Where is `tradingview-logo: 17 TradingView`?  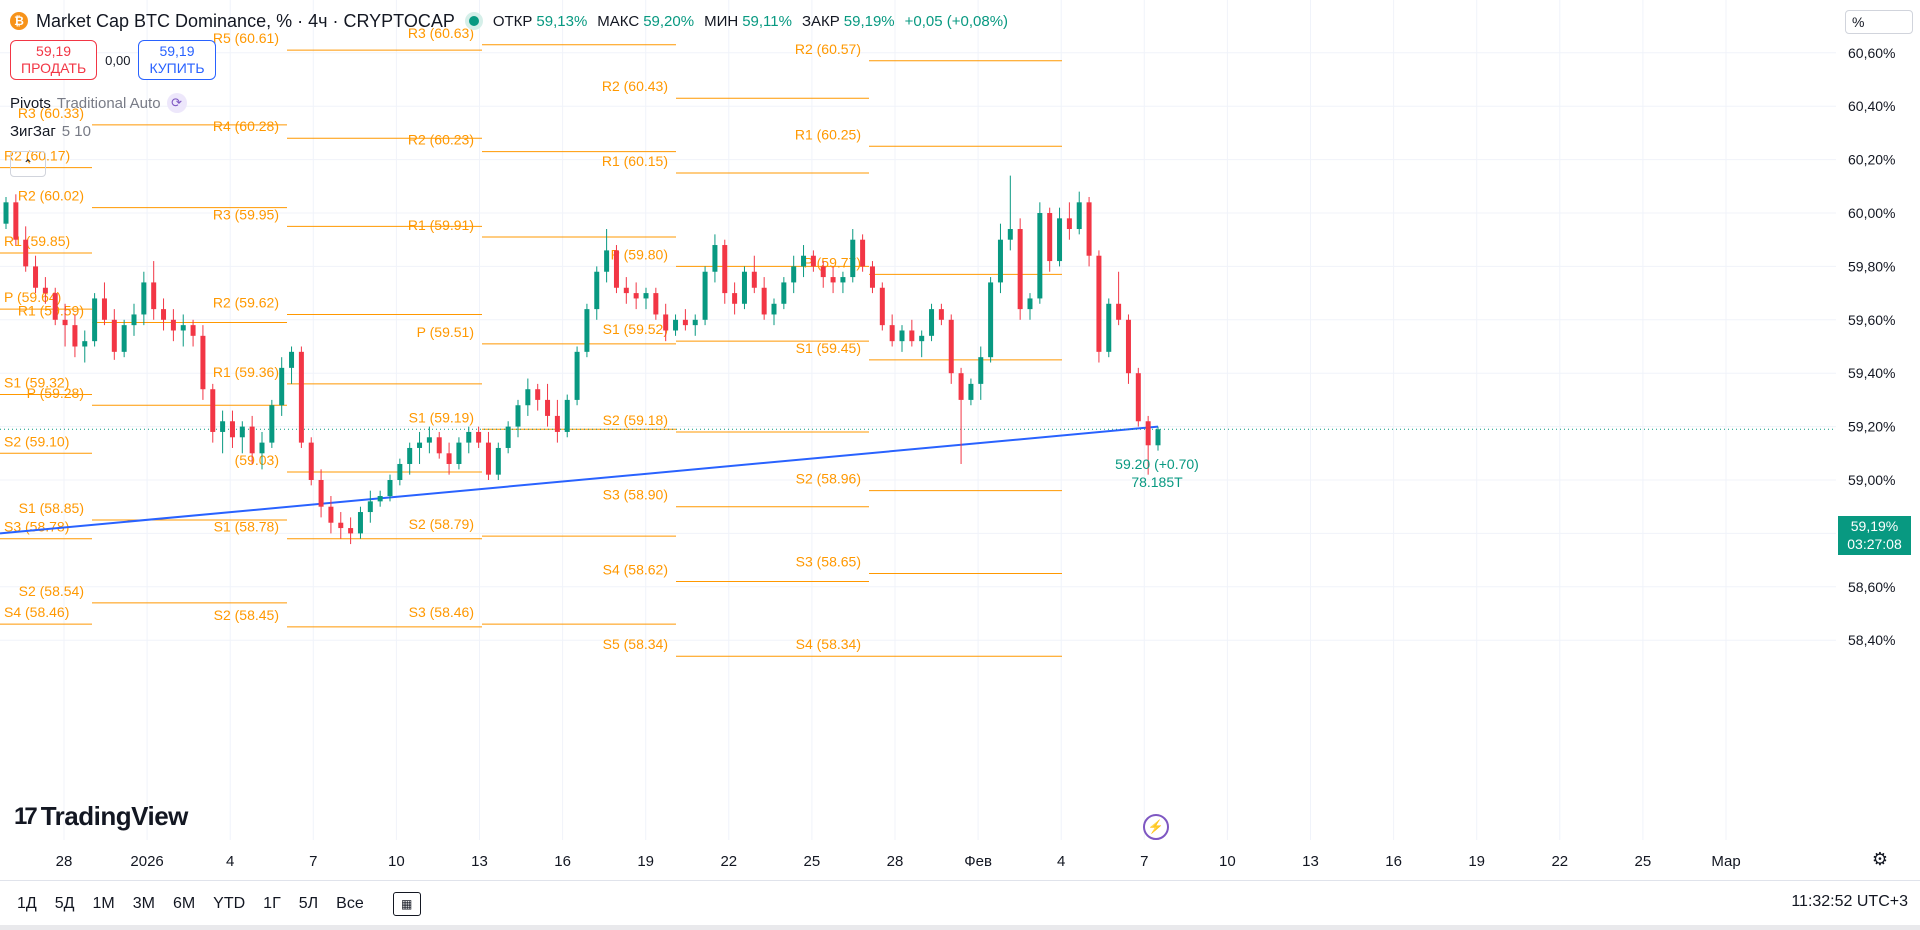
tradingview-logo: 17 TradingView is located at coordinates (101, 816).